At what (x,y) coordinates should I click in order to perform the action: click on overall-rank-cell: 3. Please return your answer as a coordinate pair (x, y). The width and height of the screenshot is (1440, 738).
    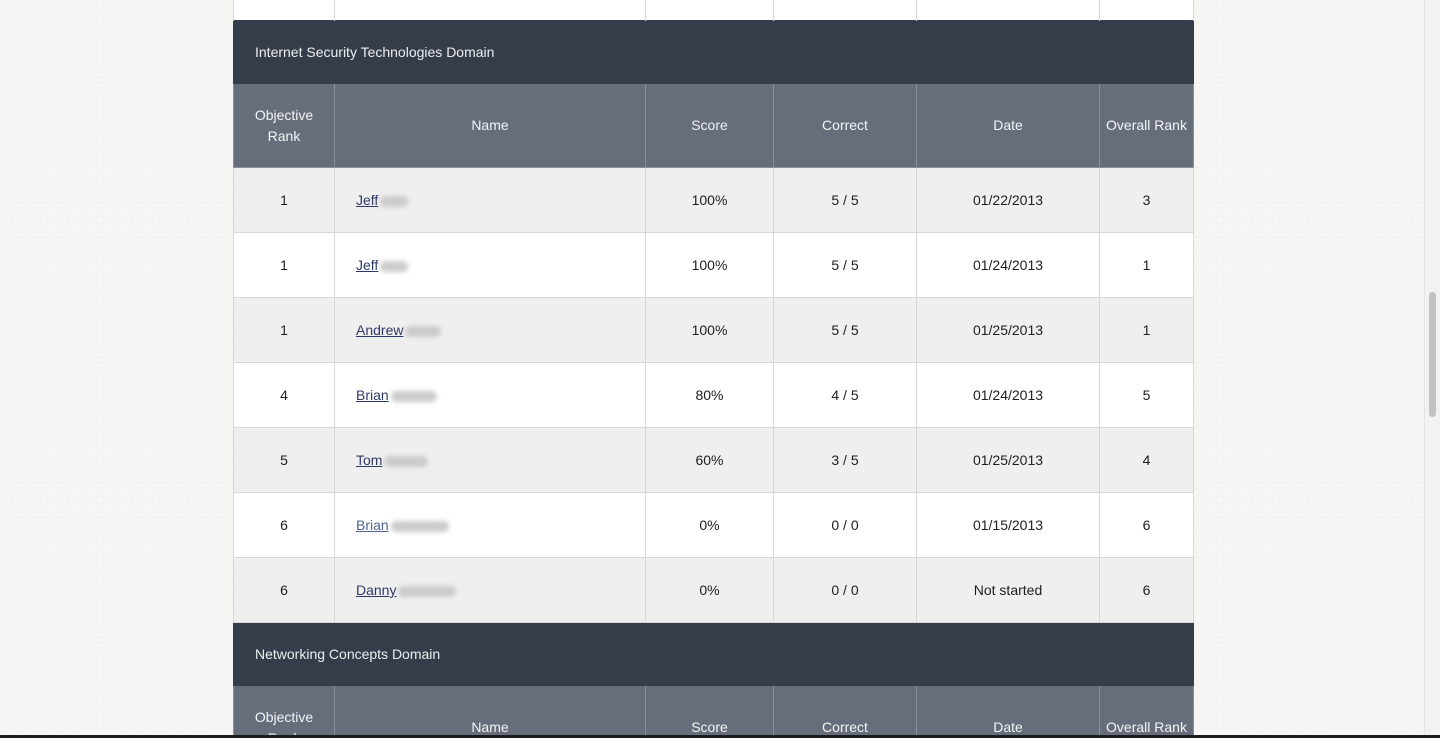
    Looking at the image, I should click on (1146, 200).